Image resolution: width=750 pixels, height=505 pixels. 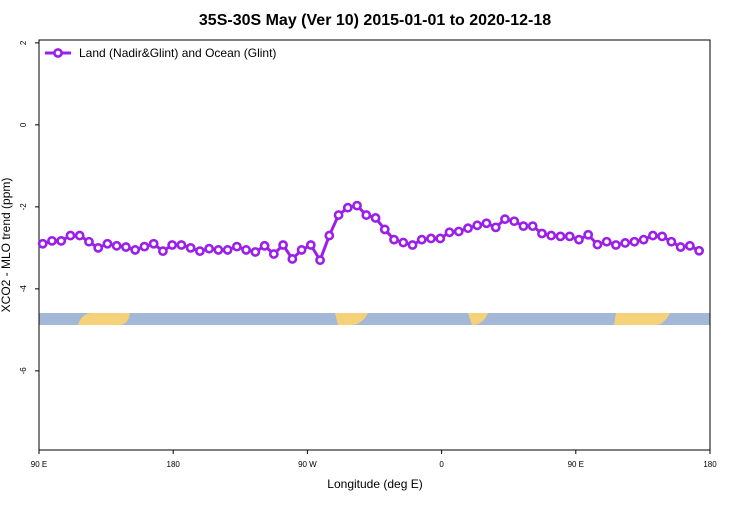 I want to click on y-axis-label: XCO2 - MLO trend (ppm), so click(x=6, y=245).